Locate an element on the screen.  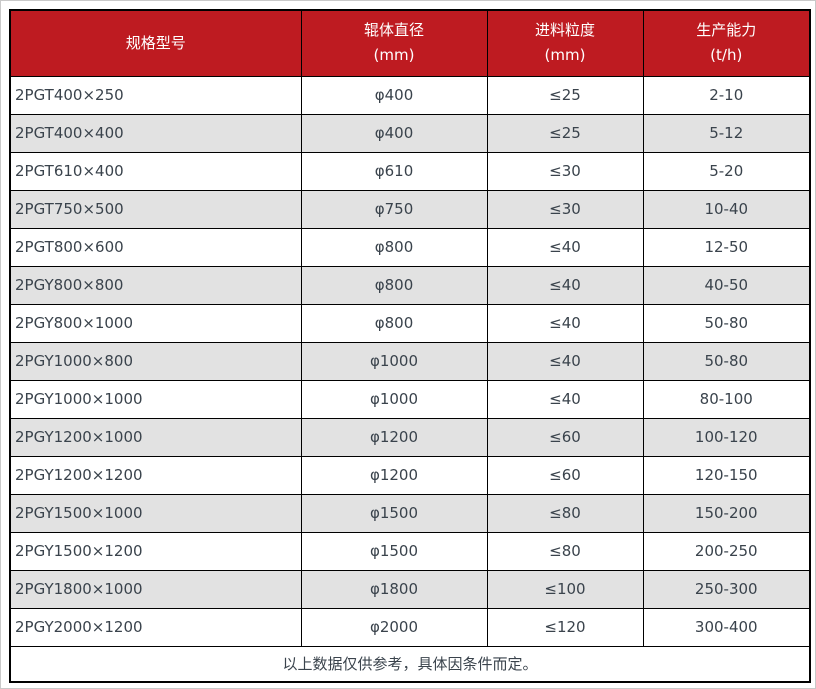
header-roller-diameter-title: 辊体直径 is located at coordinates (393, 29).